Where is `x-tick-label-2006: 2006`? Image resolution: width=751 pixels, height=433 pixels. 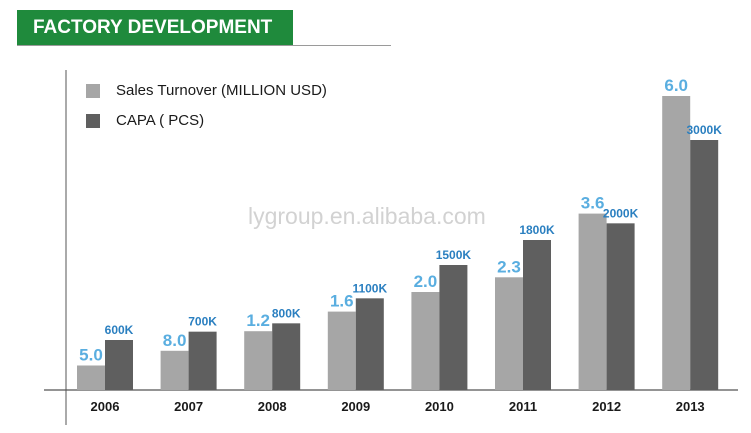 x-tick-label-2006: 2006 is located at coordinates (105, 406).